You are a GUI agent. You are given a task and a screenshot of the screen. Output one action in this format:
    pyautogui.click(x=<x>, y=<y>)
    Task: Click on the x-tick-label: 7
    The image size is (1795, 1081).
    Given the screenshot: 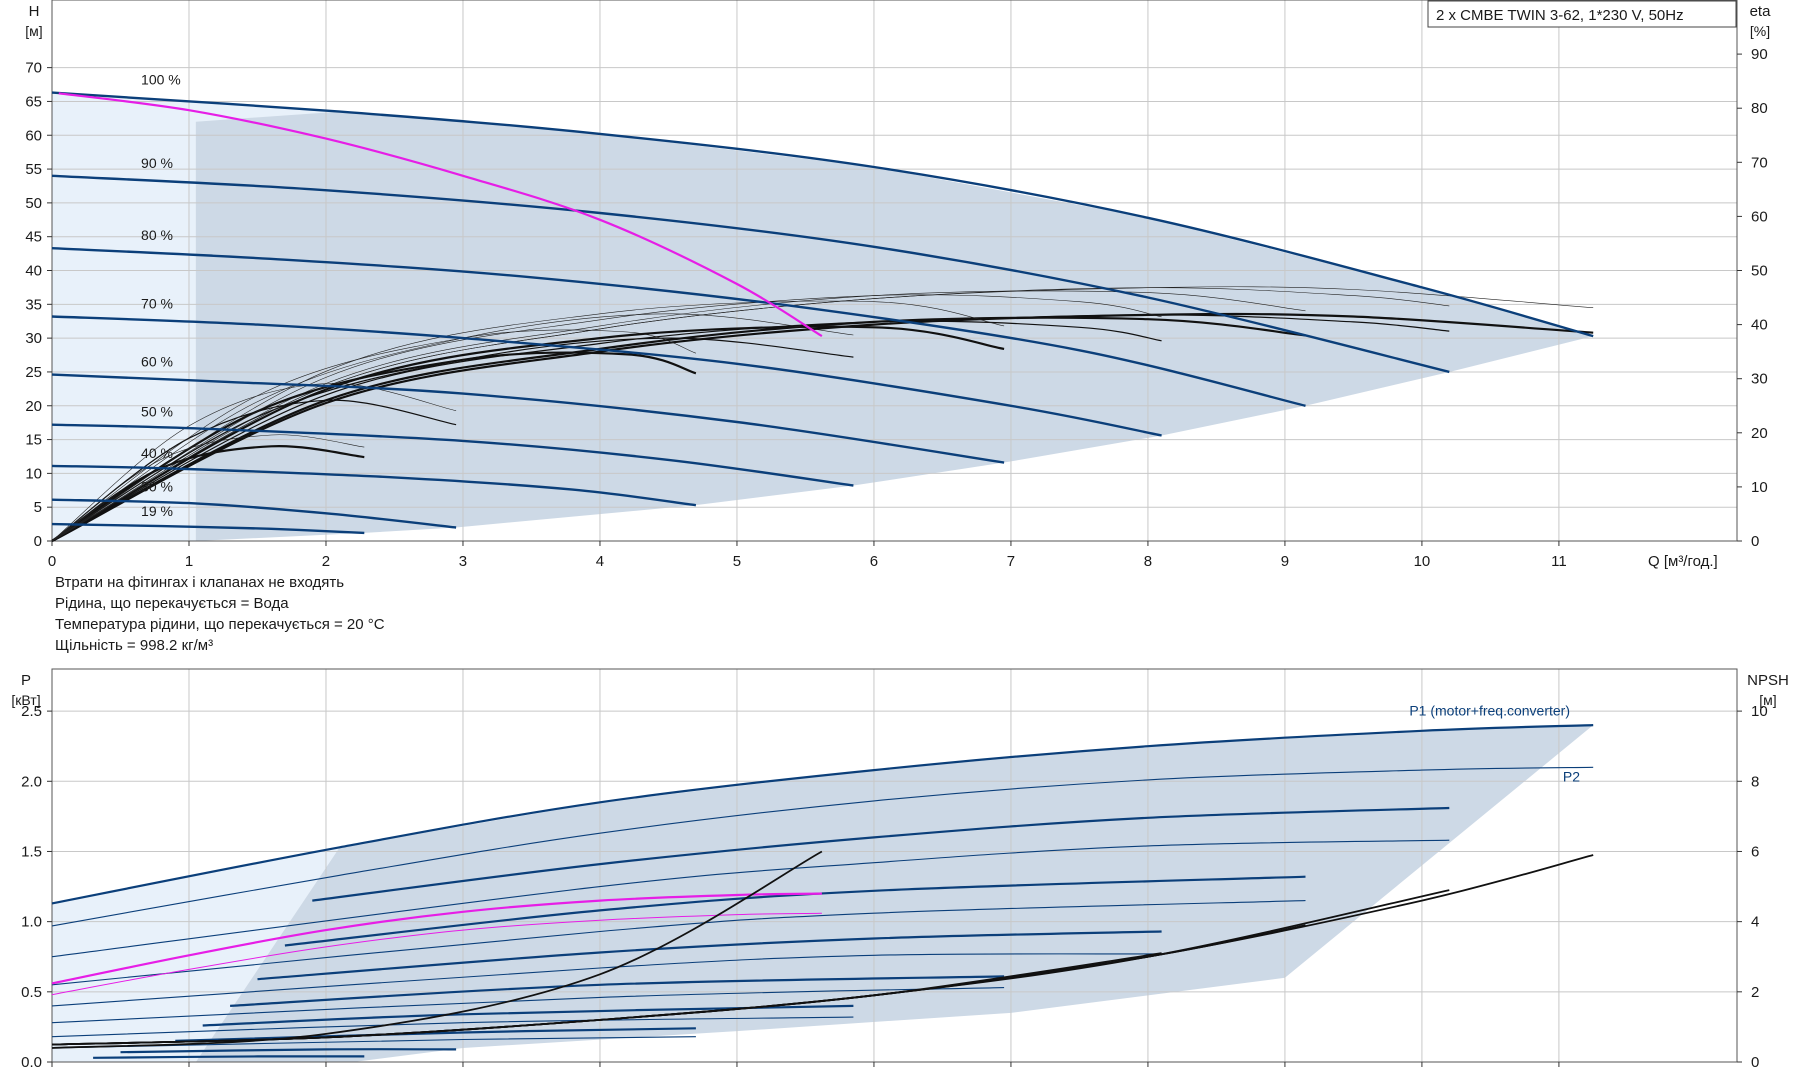 What is the action you would take?
    pyautogui.click(x=1011, y=561)
    